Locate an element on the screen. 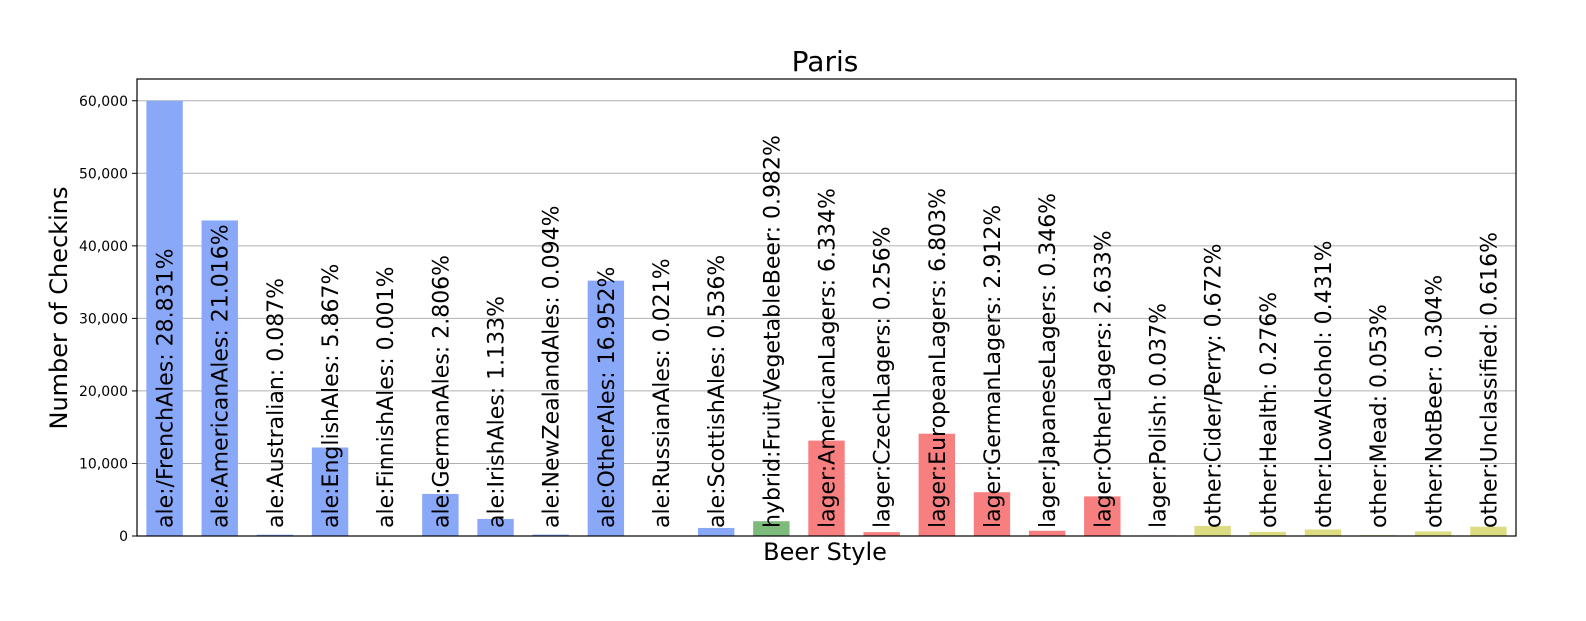 The image size is (1586, 621). bar-label: lager:CzechLagers: 0.256% is located at coordinates (883, 377).